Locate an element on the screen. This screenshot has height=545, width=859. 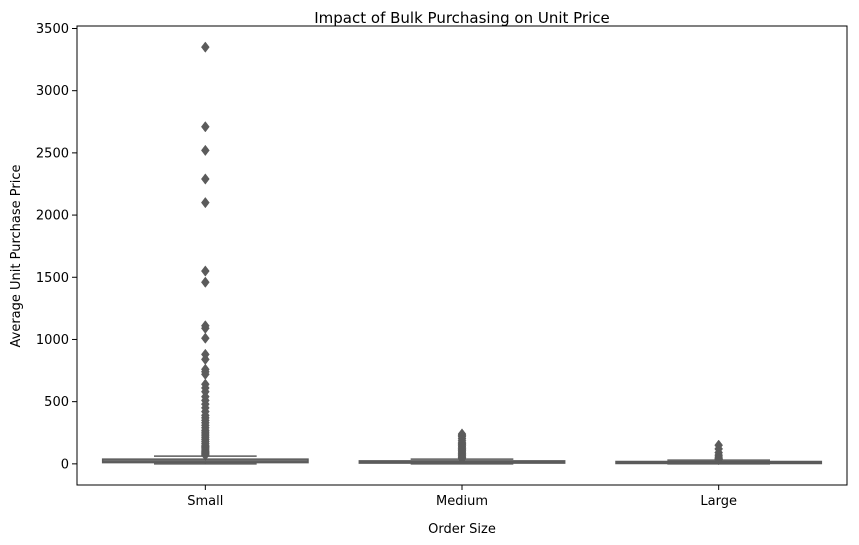
y-tick-label: 3500 is located at coordinates (52, 29).